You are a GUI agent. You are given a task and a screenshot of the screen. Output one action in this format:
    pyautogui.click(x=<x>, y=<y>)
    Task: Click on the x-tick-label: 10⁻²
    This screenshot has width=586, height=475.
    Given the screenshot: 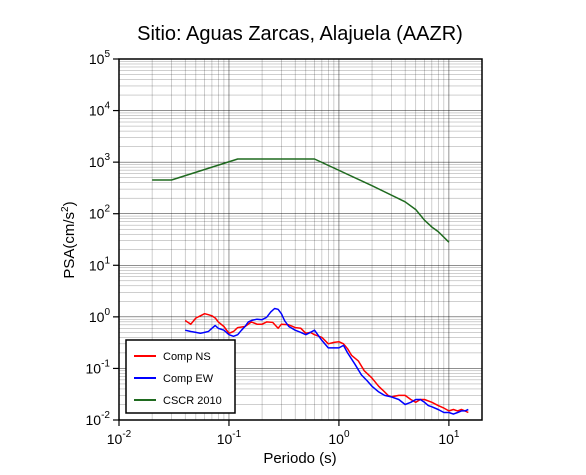 What is the action you would take?
    pyautogui.click(x=119, y=438)
    